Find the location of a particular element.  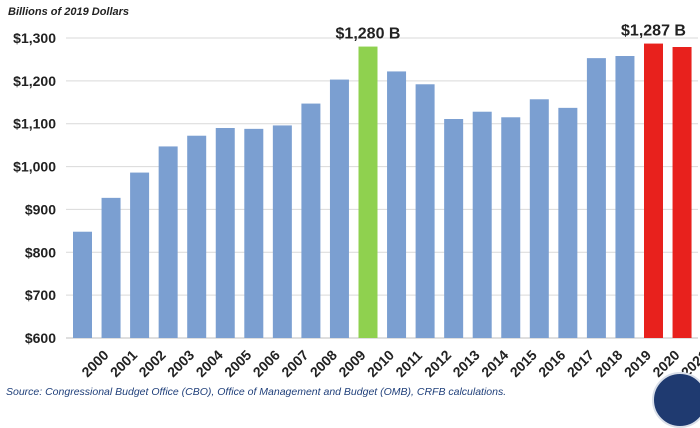

bar-2001 is located at coordinates (111, 267).